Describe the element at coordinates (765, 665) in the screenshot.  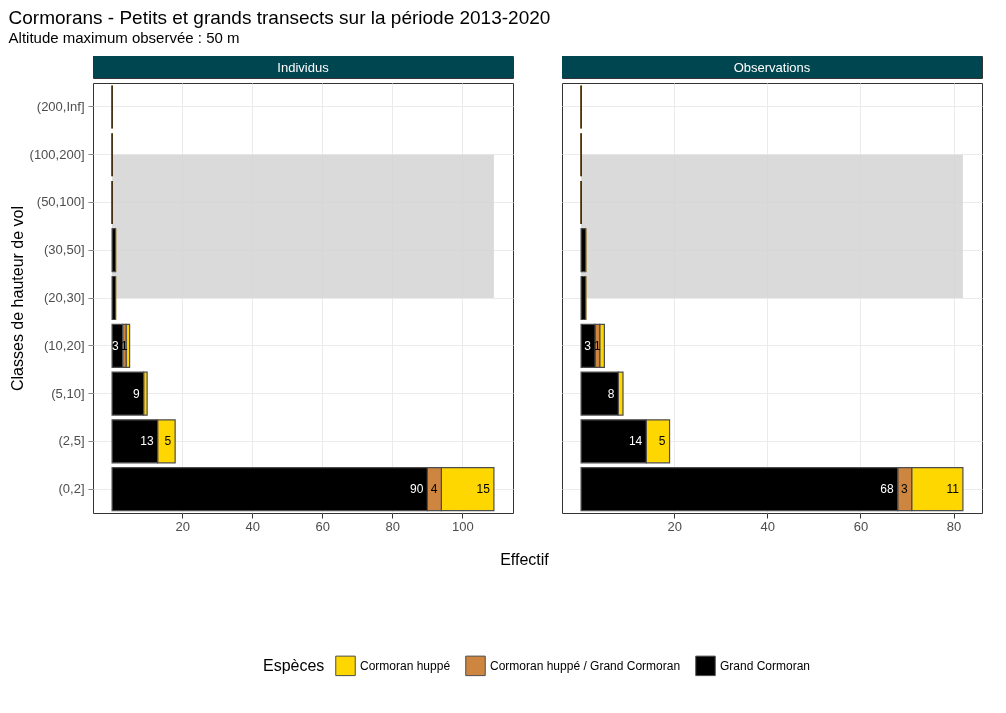
I see `legend-label: Grand Cormoran` at that location.